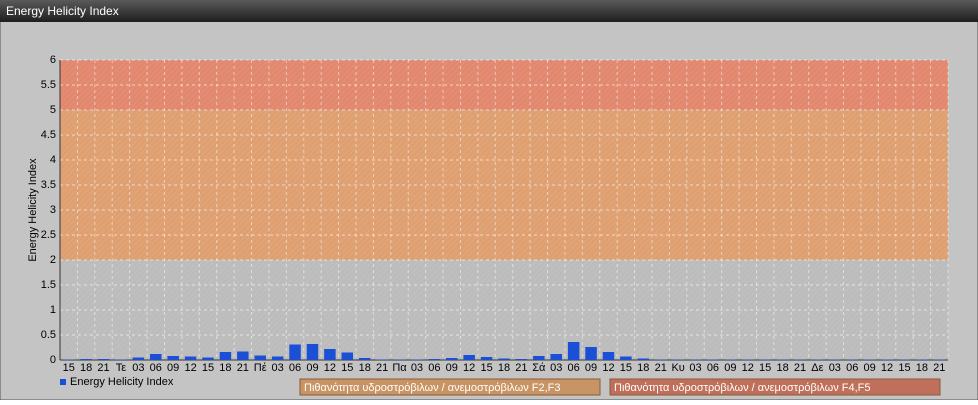 The image size is (978, 405). Describe the element at coordinates (62, 11) in the screenshot. I see `chart-title: Energy Helicity Index` at that location.